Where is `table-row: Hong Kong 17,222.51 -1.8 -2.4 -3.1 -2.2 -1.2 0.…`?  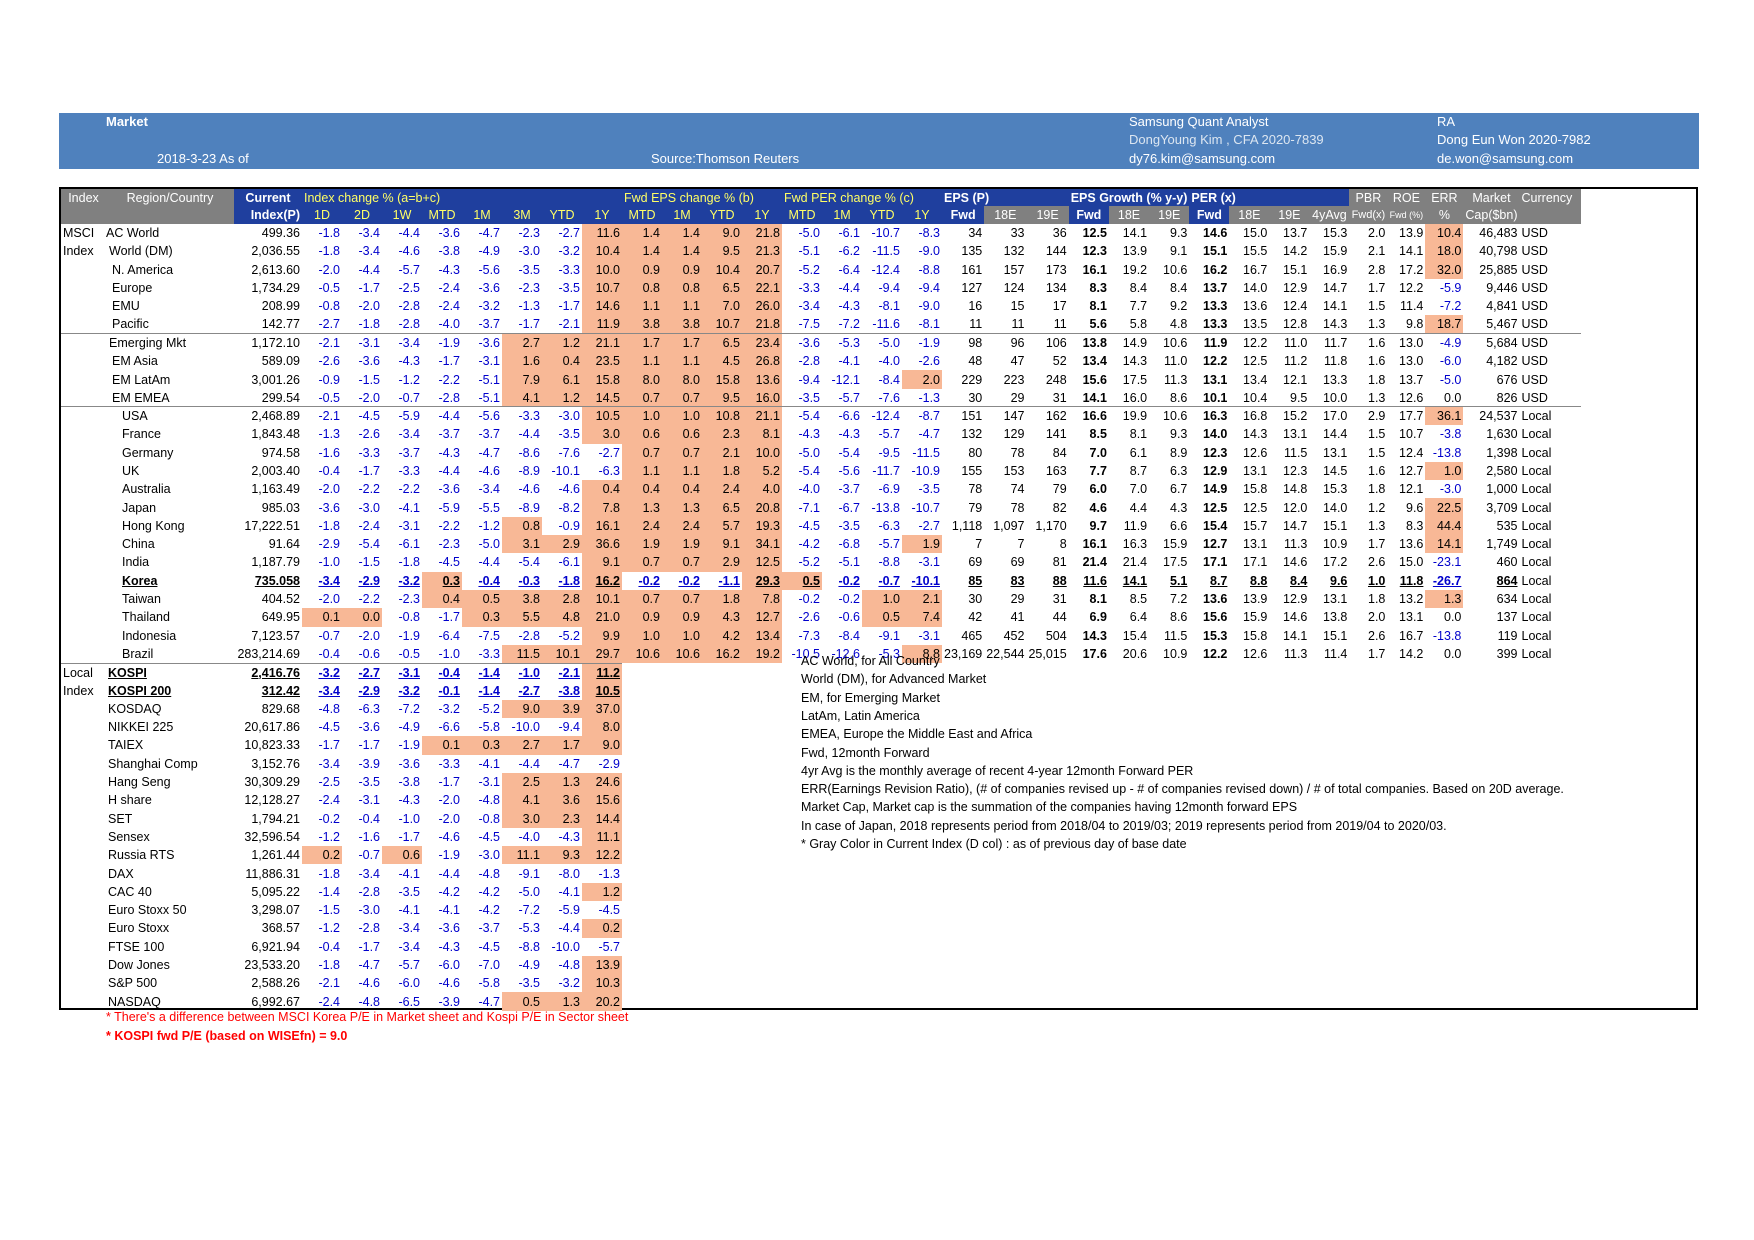
table-row: Hong Kong 17,222.51 -1.8 -2.4 -3.1 -2.2 -1.2 0.… is located at coordinates (821, 526).